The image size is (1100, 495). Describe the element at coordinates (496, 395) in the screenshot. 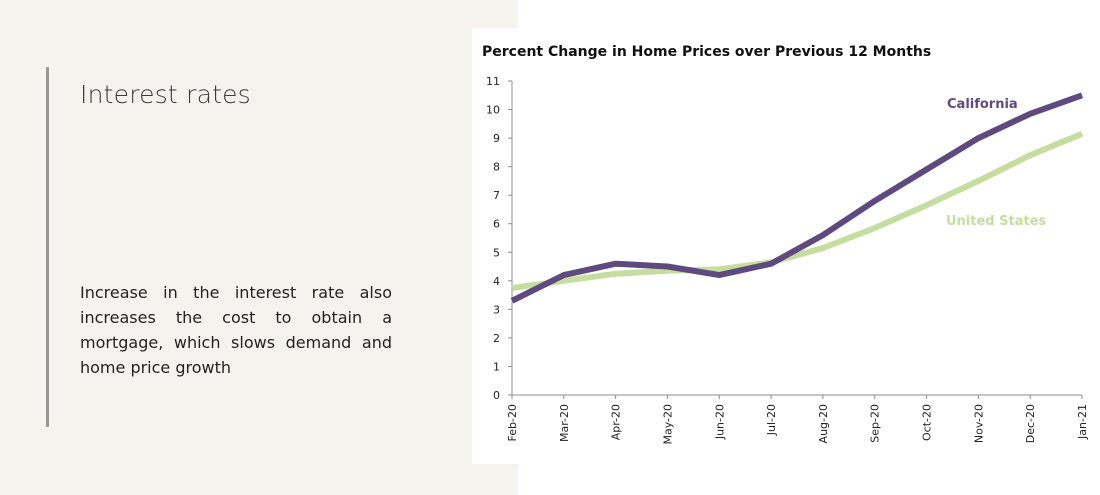

I see `y-tick-label: 0` at that location.